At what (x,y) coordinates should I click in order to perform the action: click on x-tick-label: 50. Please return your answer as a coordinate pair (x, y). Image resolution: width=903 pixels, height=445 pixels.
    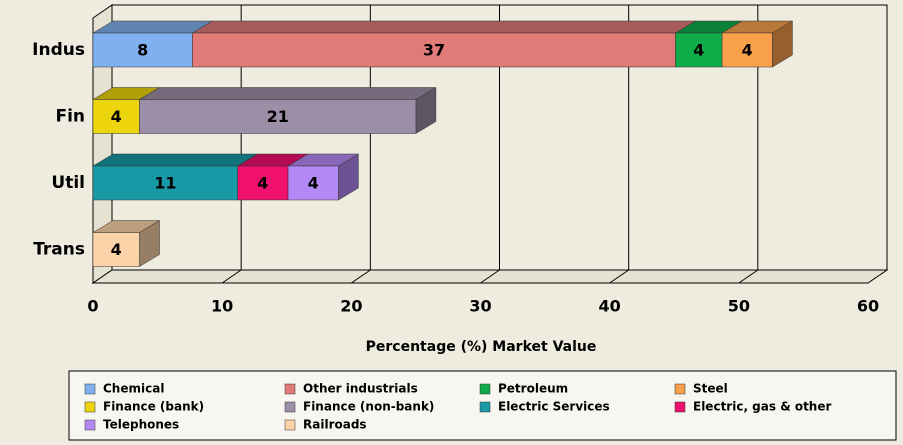
    Looking at the image, I should click on (739, 306).